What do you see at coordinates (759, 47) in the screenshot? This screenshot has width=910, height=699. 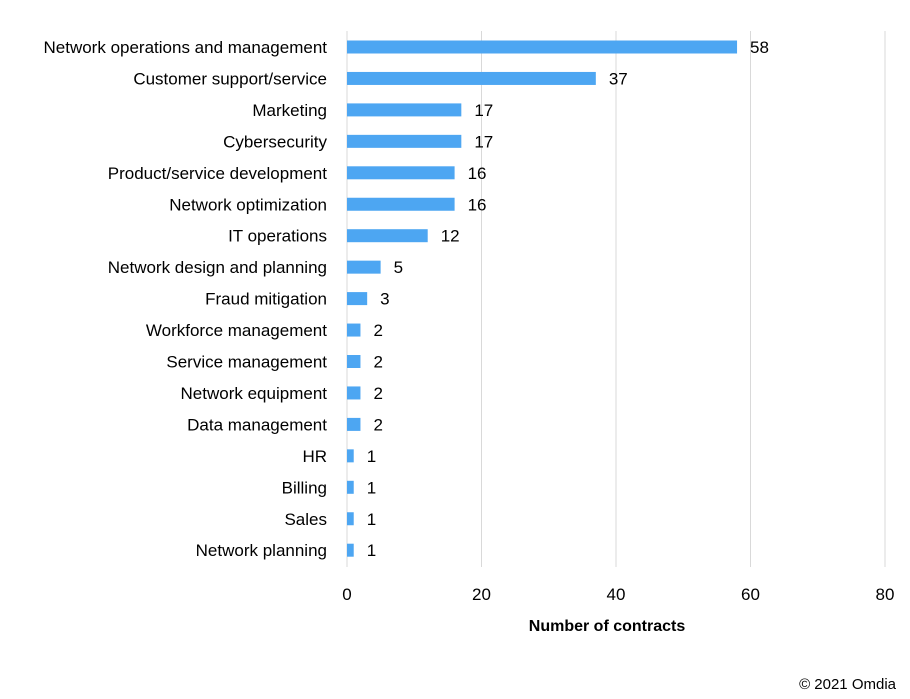 I see `data-label: 58` at bounding box center [759, 47].